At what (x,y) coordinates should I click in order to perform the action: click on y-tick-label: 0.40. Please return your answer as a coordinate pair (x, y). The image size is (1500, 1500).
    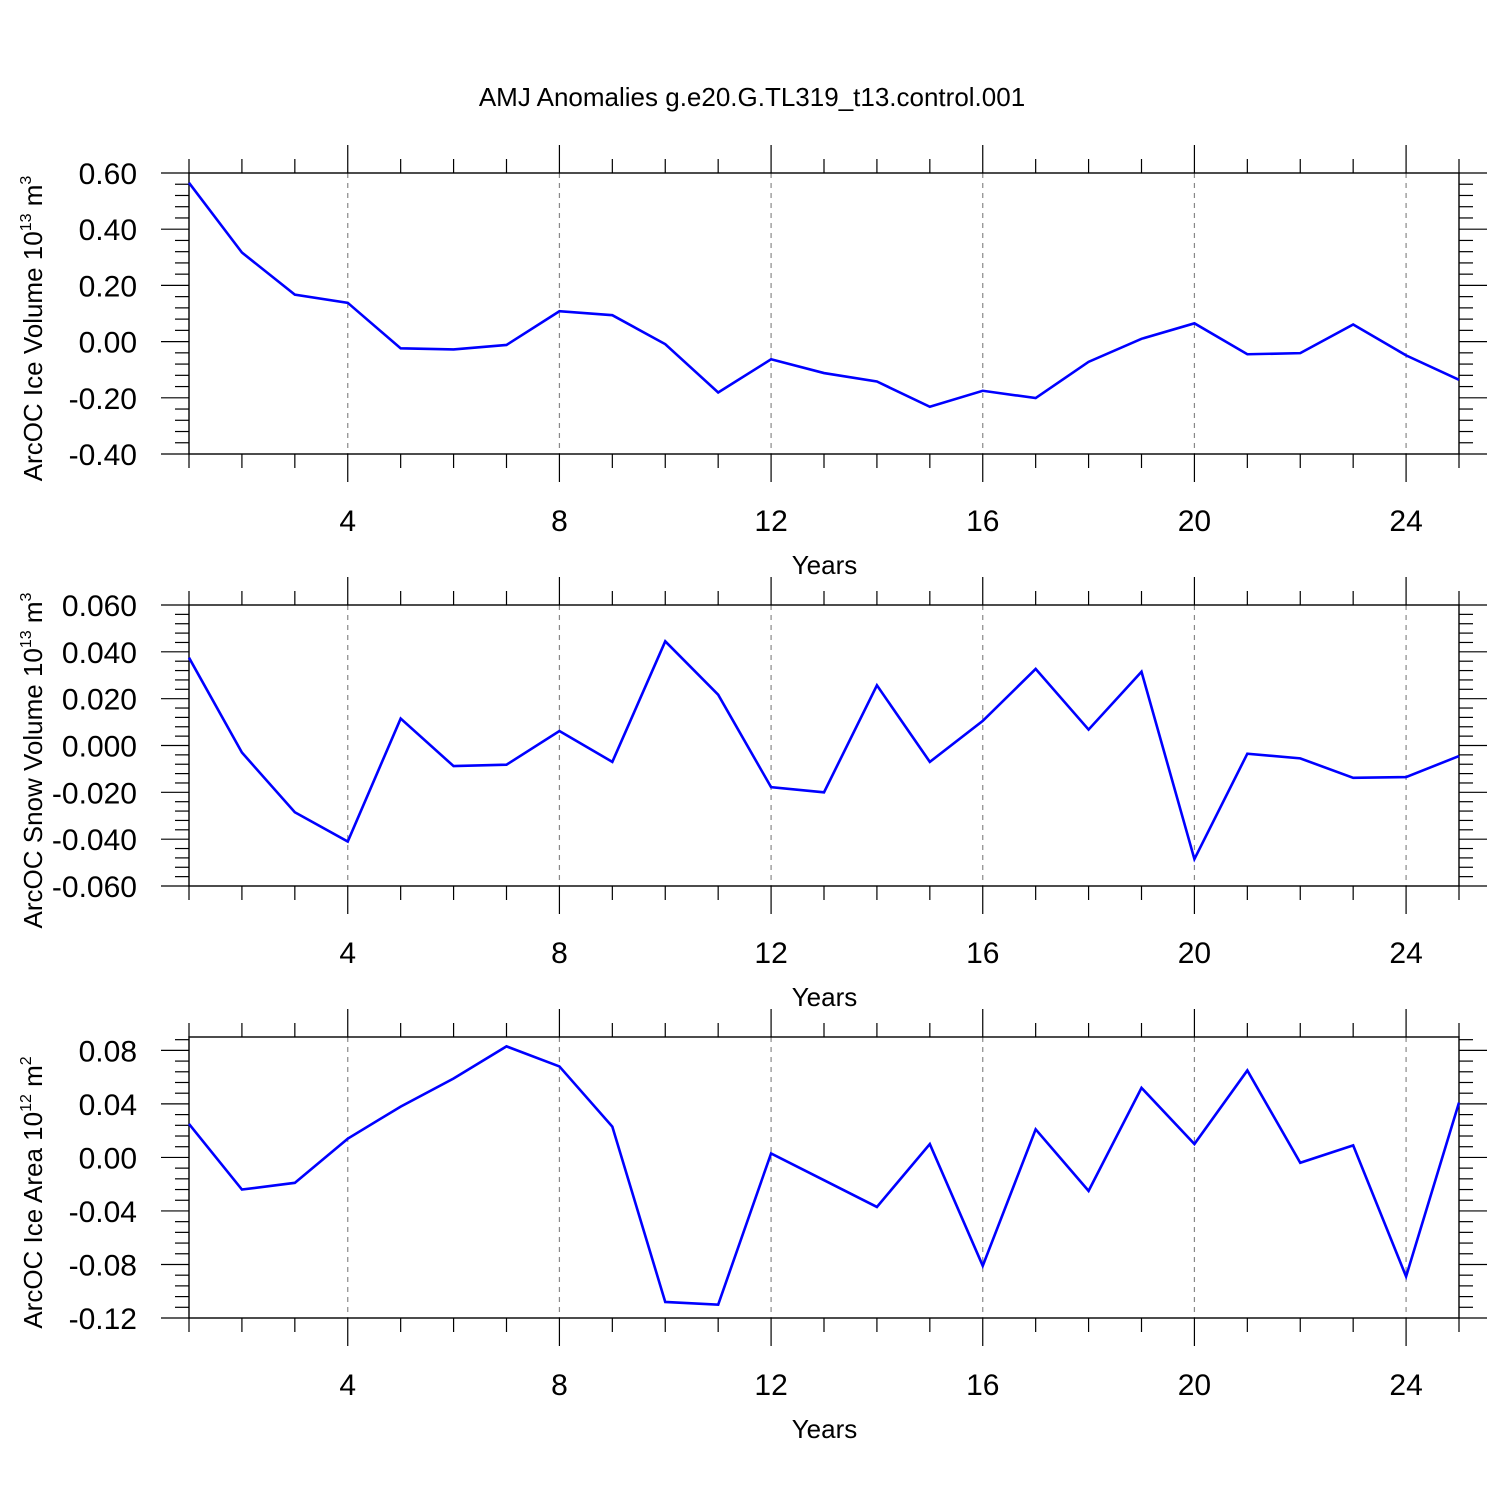
    Looking at the image, I should click on (108, 230).